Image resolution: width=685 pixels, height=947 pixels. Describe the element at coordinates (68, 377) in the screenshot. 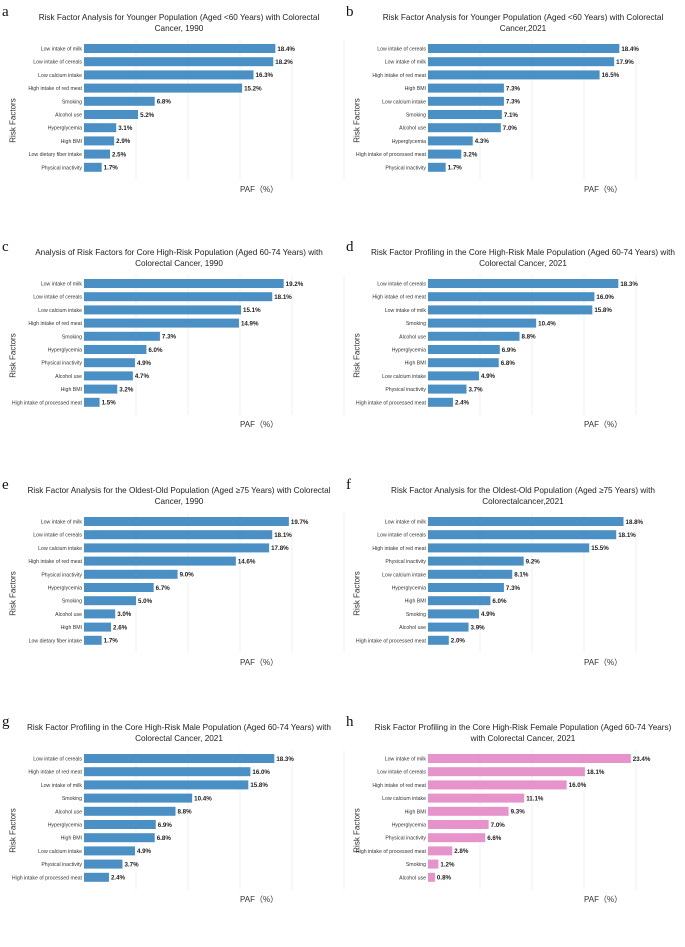

I see `category-label: Alcohol use` at that location.